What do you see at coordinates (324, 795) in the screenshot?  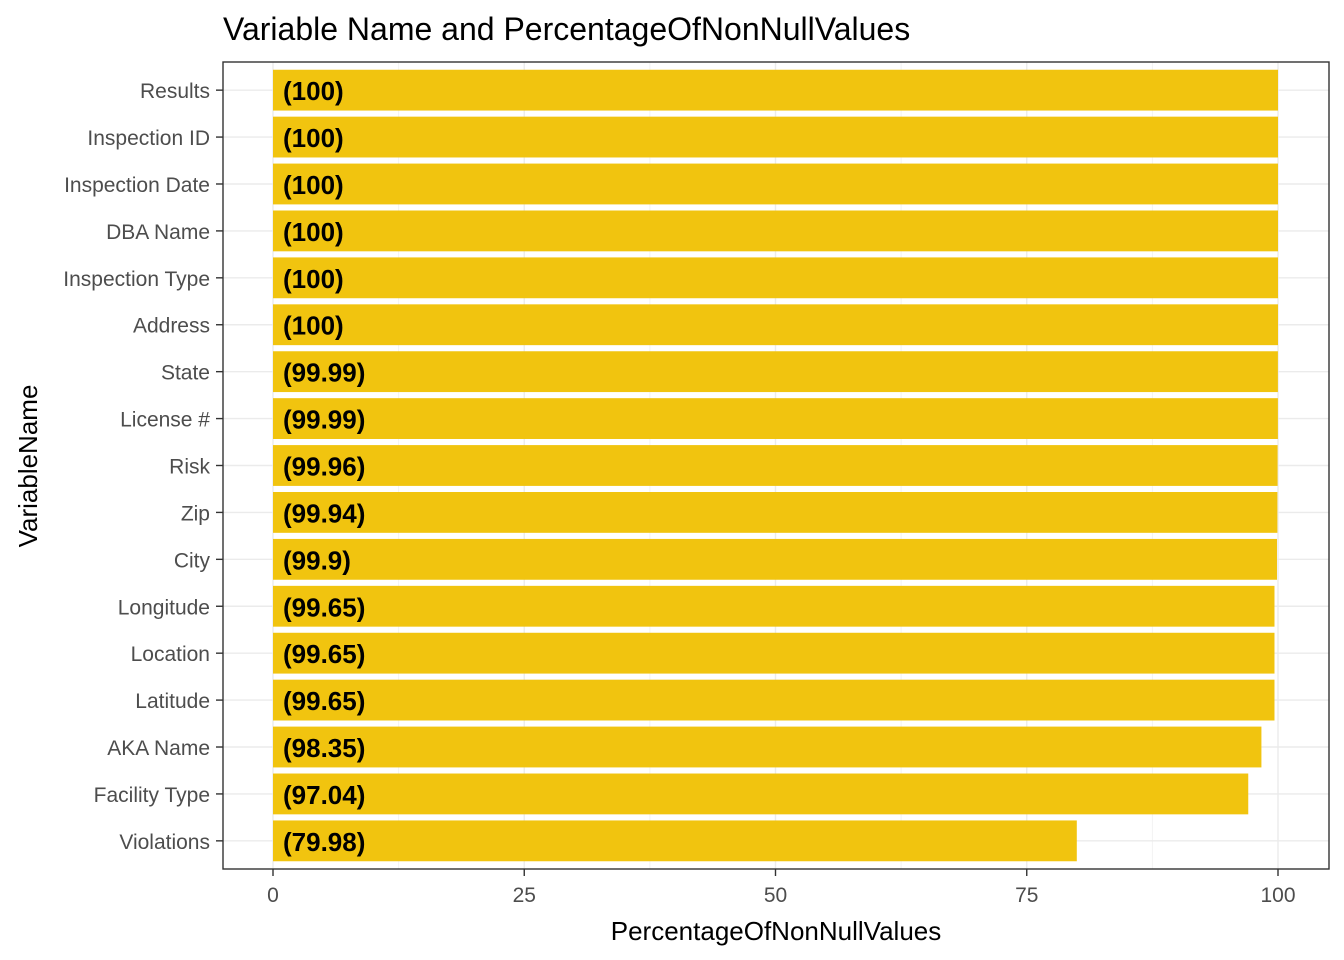 I see `data-label: (97.04)` at bounding box center [324, 795].